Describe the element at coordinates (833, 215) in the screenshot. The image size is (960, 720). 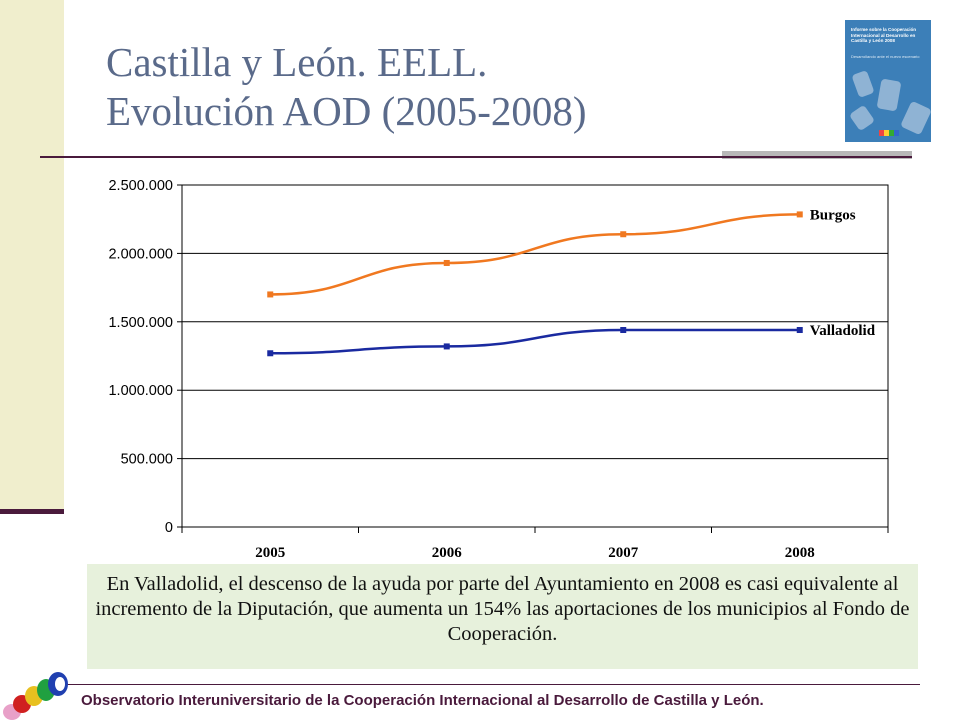
I see `series-label-burgos: Burgos` at that location.